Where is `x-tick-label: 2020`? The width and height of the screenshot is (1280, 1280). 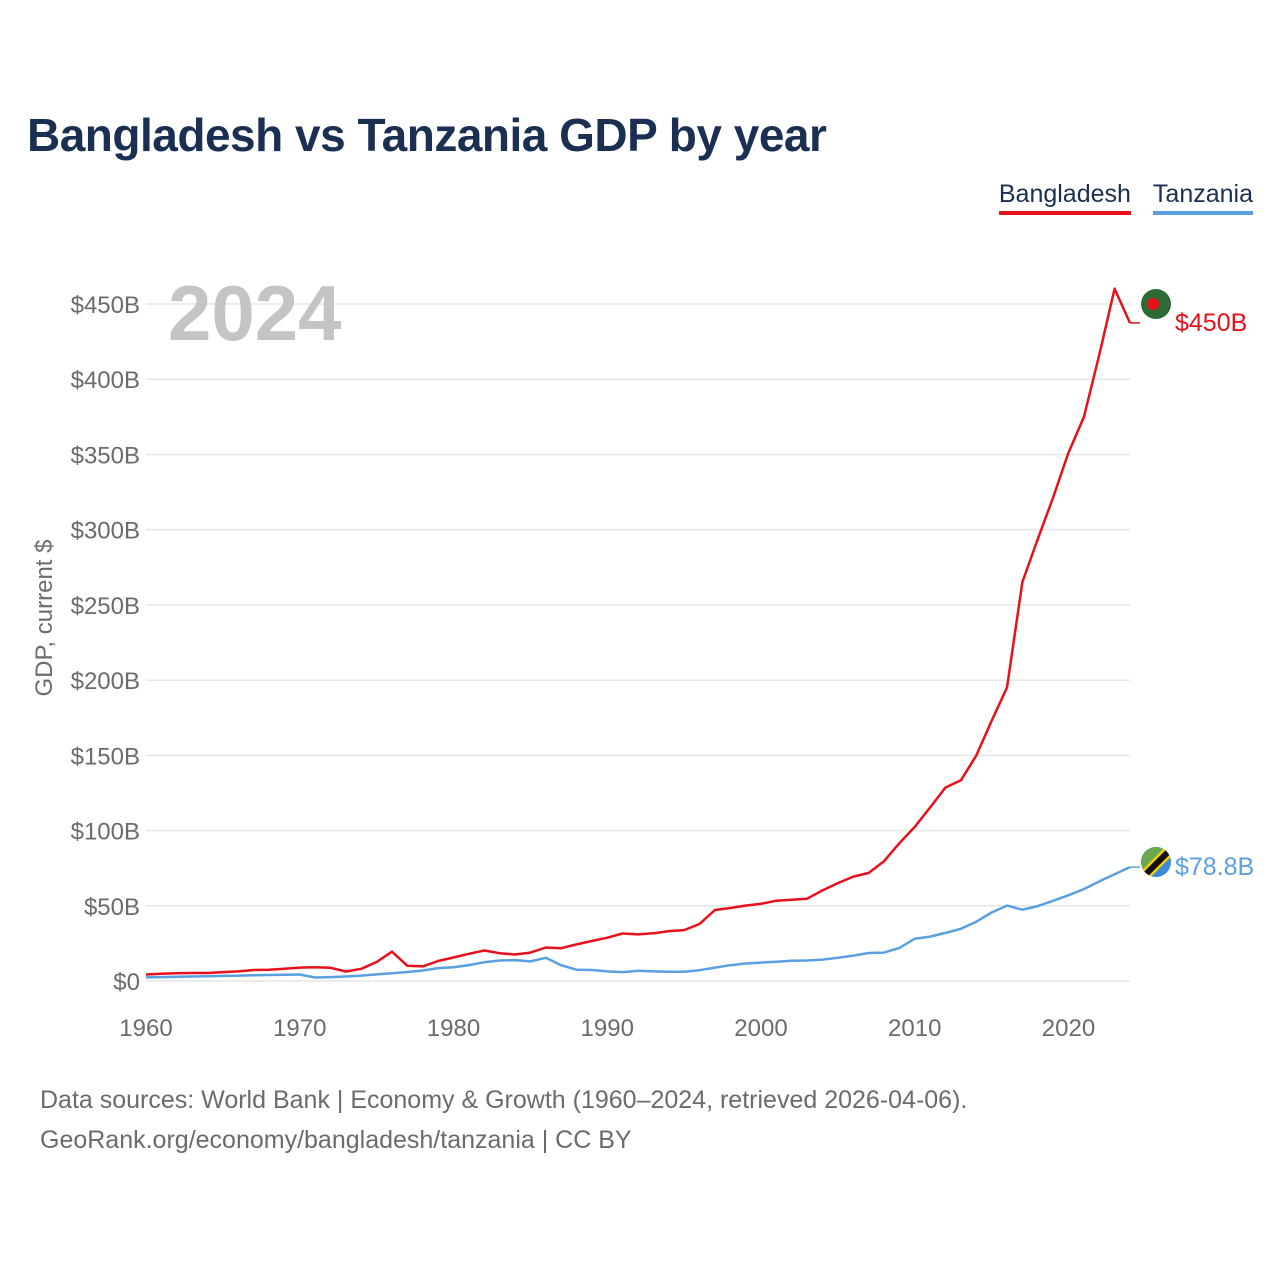 x-tick-label: 2020 is located at coordinates (1068, 1028).